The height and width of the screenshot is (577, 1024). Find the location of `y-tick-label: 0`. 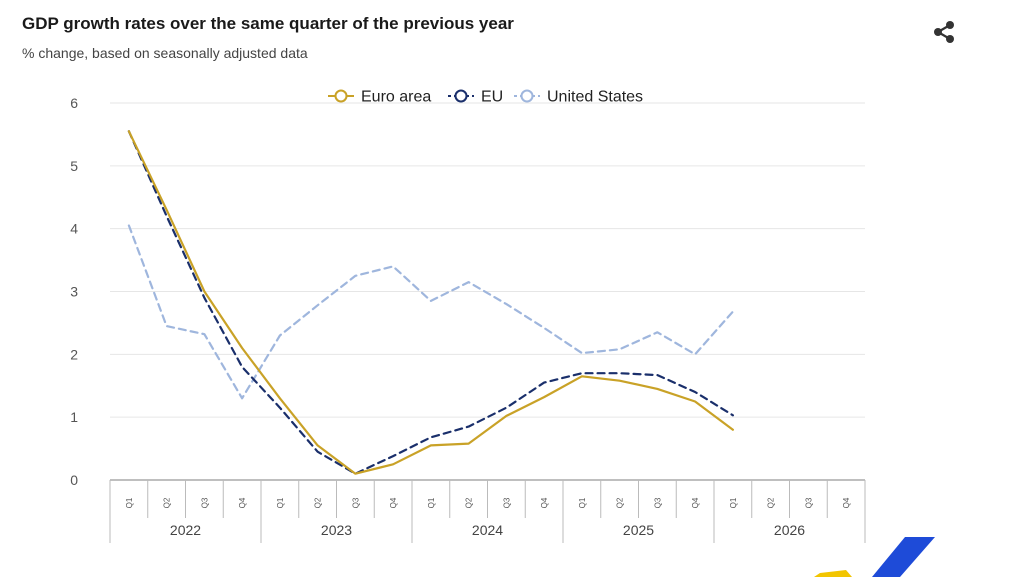

y-tick-label: 0 is located at coordinates (74, 480).